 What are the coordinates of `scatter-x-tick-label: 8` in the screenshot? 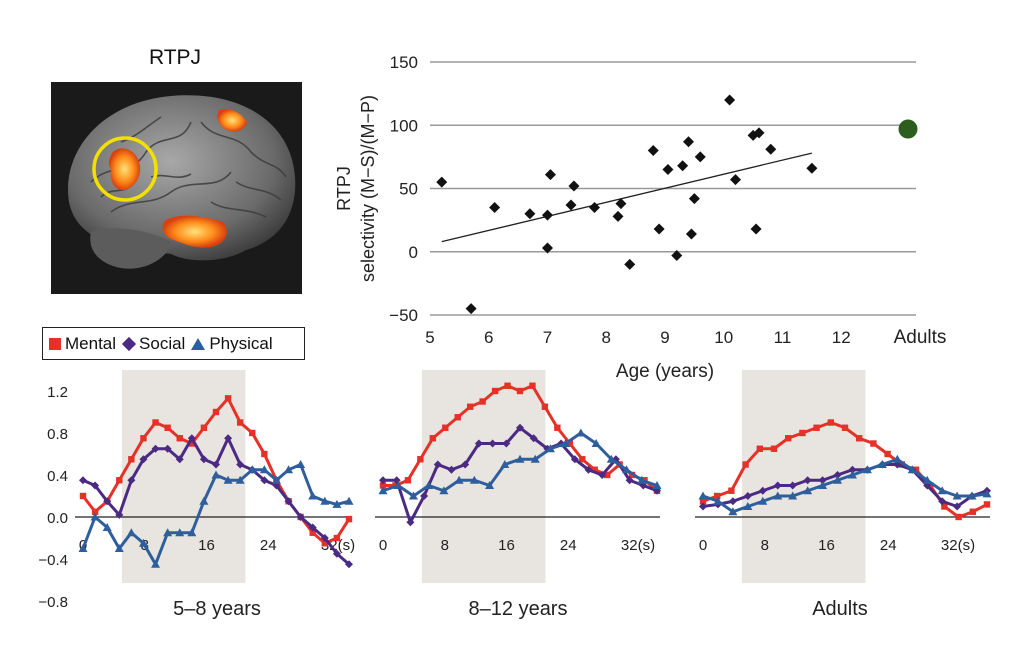 It's located at (606, 337).